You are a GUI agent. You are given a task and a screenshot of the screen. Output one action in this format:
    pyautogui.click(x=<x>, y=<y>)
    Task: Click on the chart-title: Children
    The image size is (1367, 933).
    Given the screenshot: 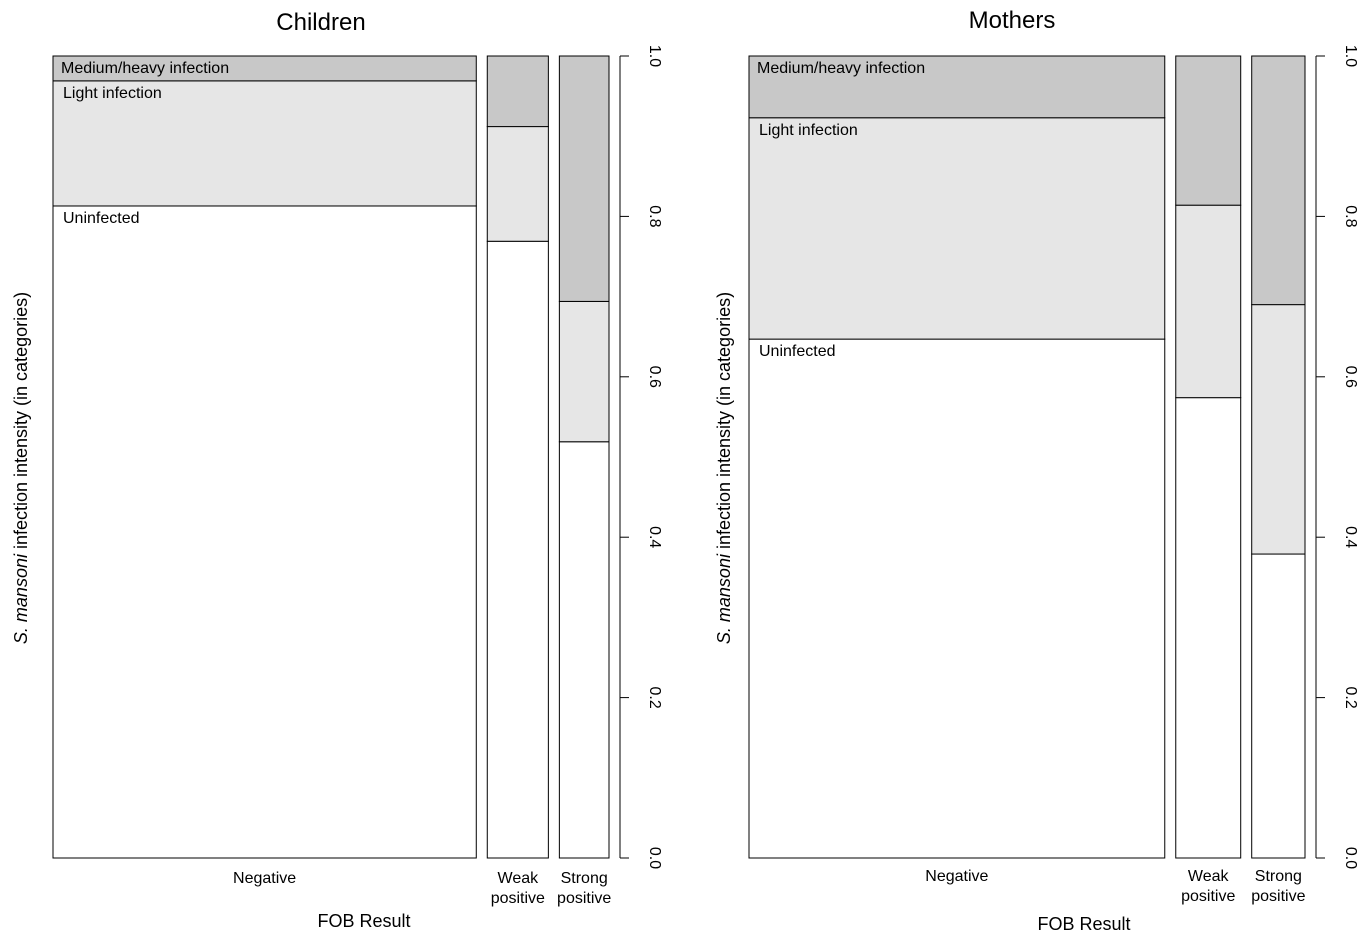 What is the action you would take?
    pyautogui.click(x=320, y=22)
    